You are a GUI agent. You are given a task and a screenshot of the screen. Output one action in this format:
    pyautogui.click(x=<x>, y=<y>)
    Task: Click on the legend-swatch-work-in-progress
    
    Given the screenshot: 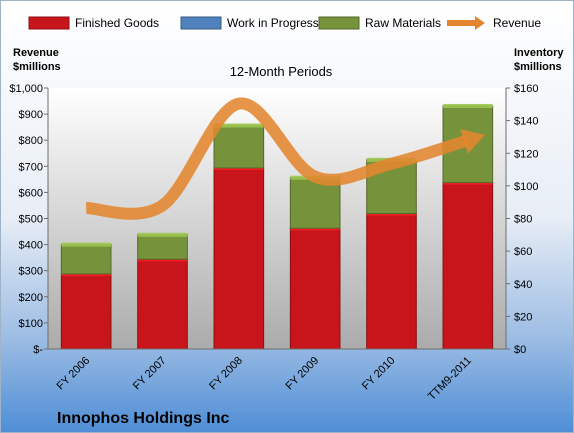 What is the action you would take?
    pyautogui.click(x=201, y=23)
    